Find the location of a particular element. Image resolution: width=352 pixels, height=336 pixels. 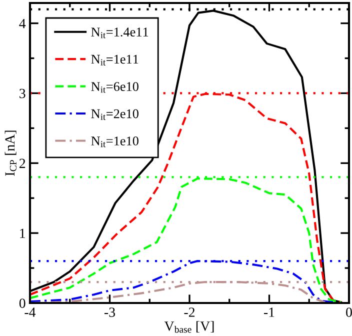

x-tick-label: -1 is located at coordinates (269, 312).